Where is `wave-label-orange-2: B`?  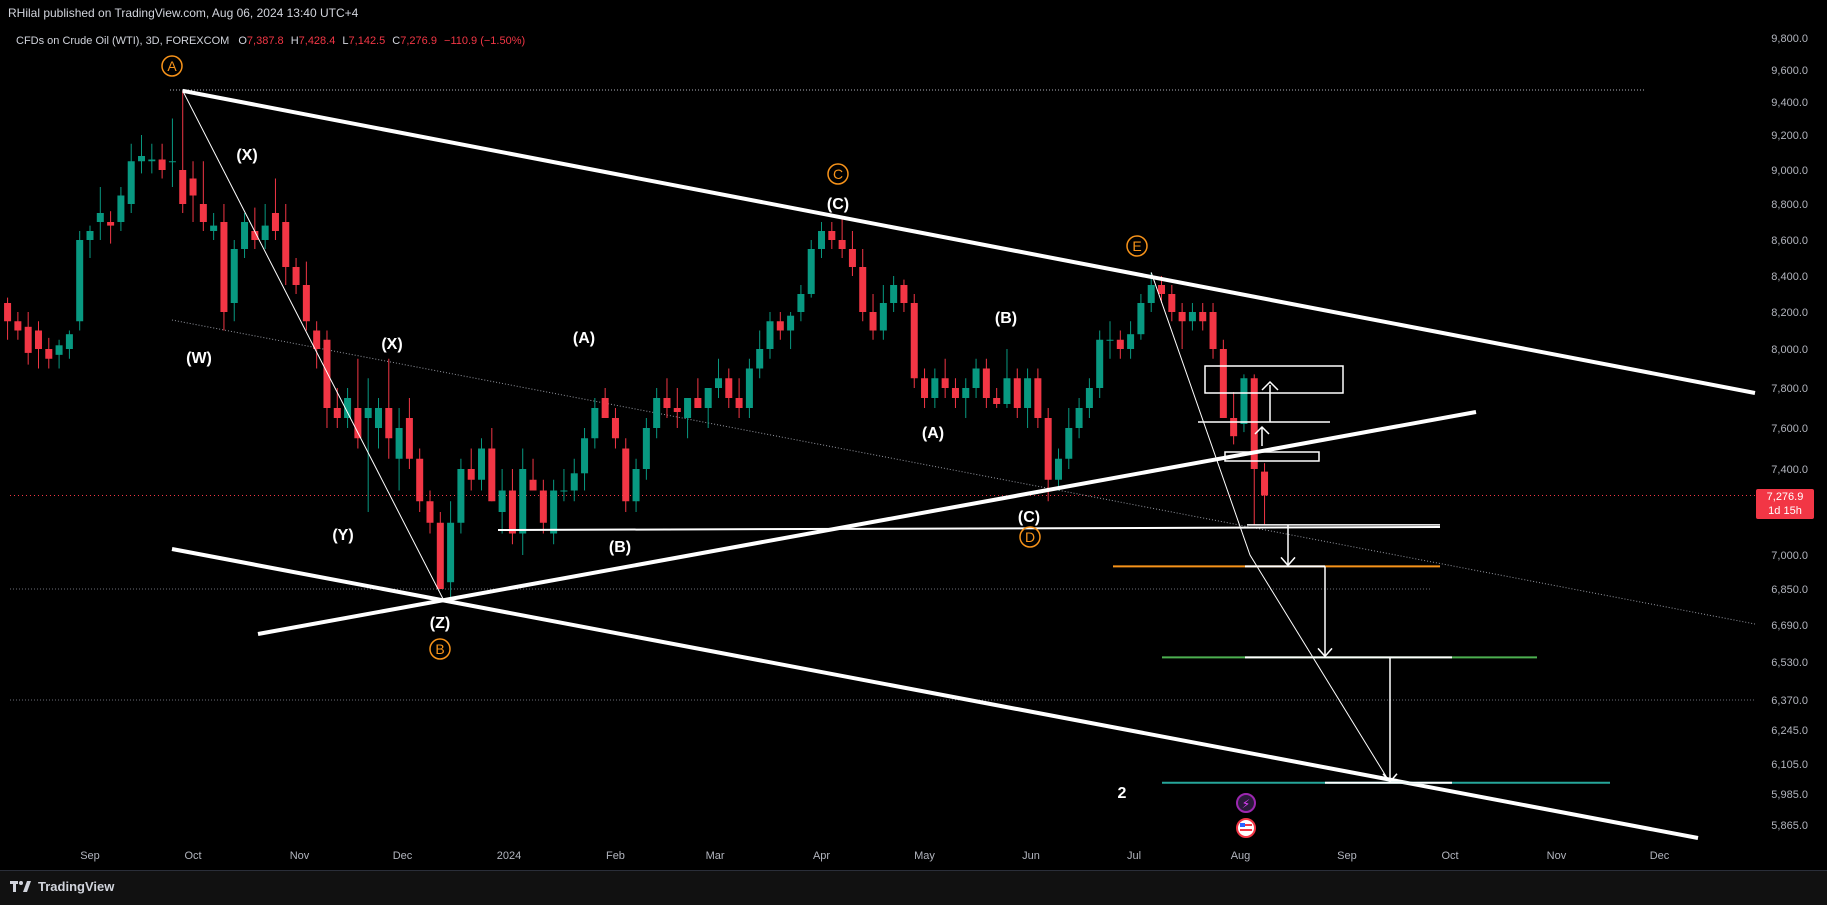
wave-label-orange-2: B is located at coordinates (439, 649).